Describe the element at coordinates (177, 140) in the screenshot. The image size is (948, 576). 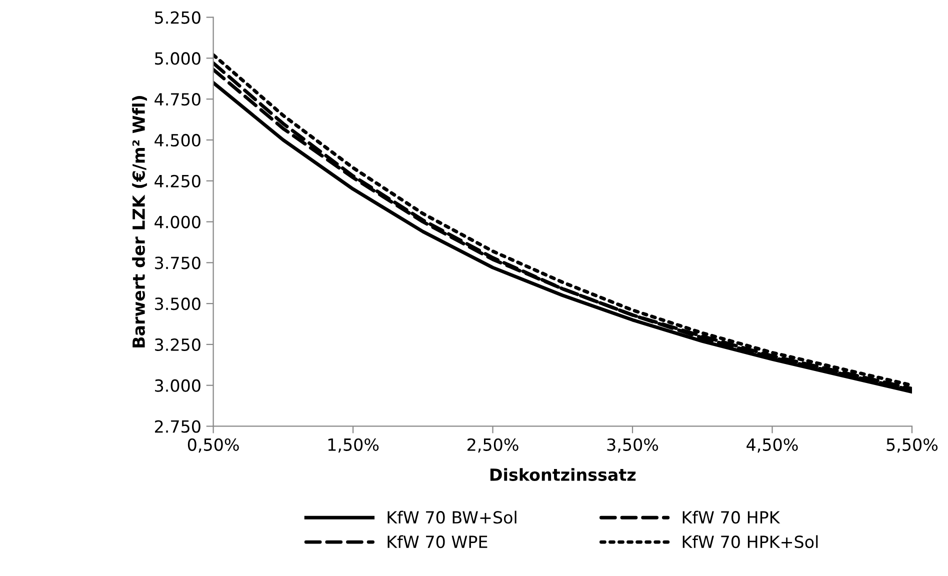
I see `y-tick-label: 4.500` at that location.